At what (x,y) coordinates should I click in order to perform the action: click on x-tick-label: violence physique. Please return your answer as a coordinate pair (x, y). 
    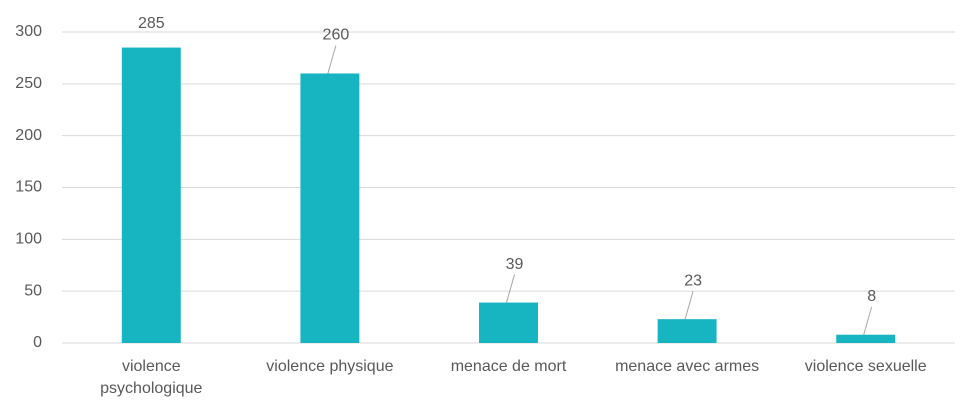
    Looking at the image, I should click on (329, 366).